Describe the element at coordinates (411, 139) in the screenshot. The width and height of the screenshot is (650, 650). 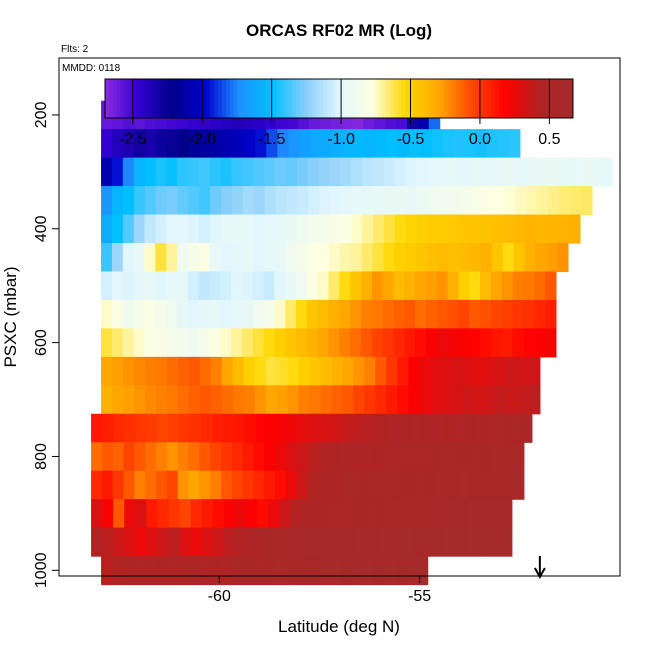
I see `colorbar-tick-label: -0.5` at that location.